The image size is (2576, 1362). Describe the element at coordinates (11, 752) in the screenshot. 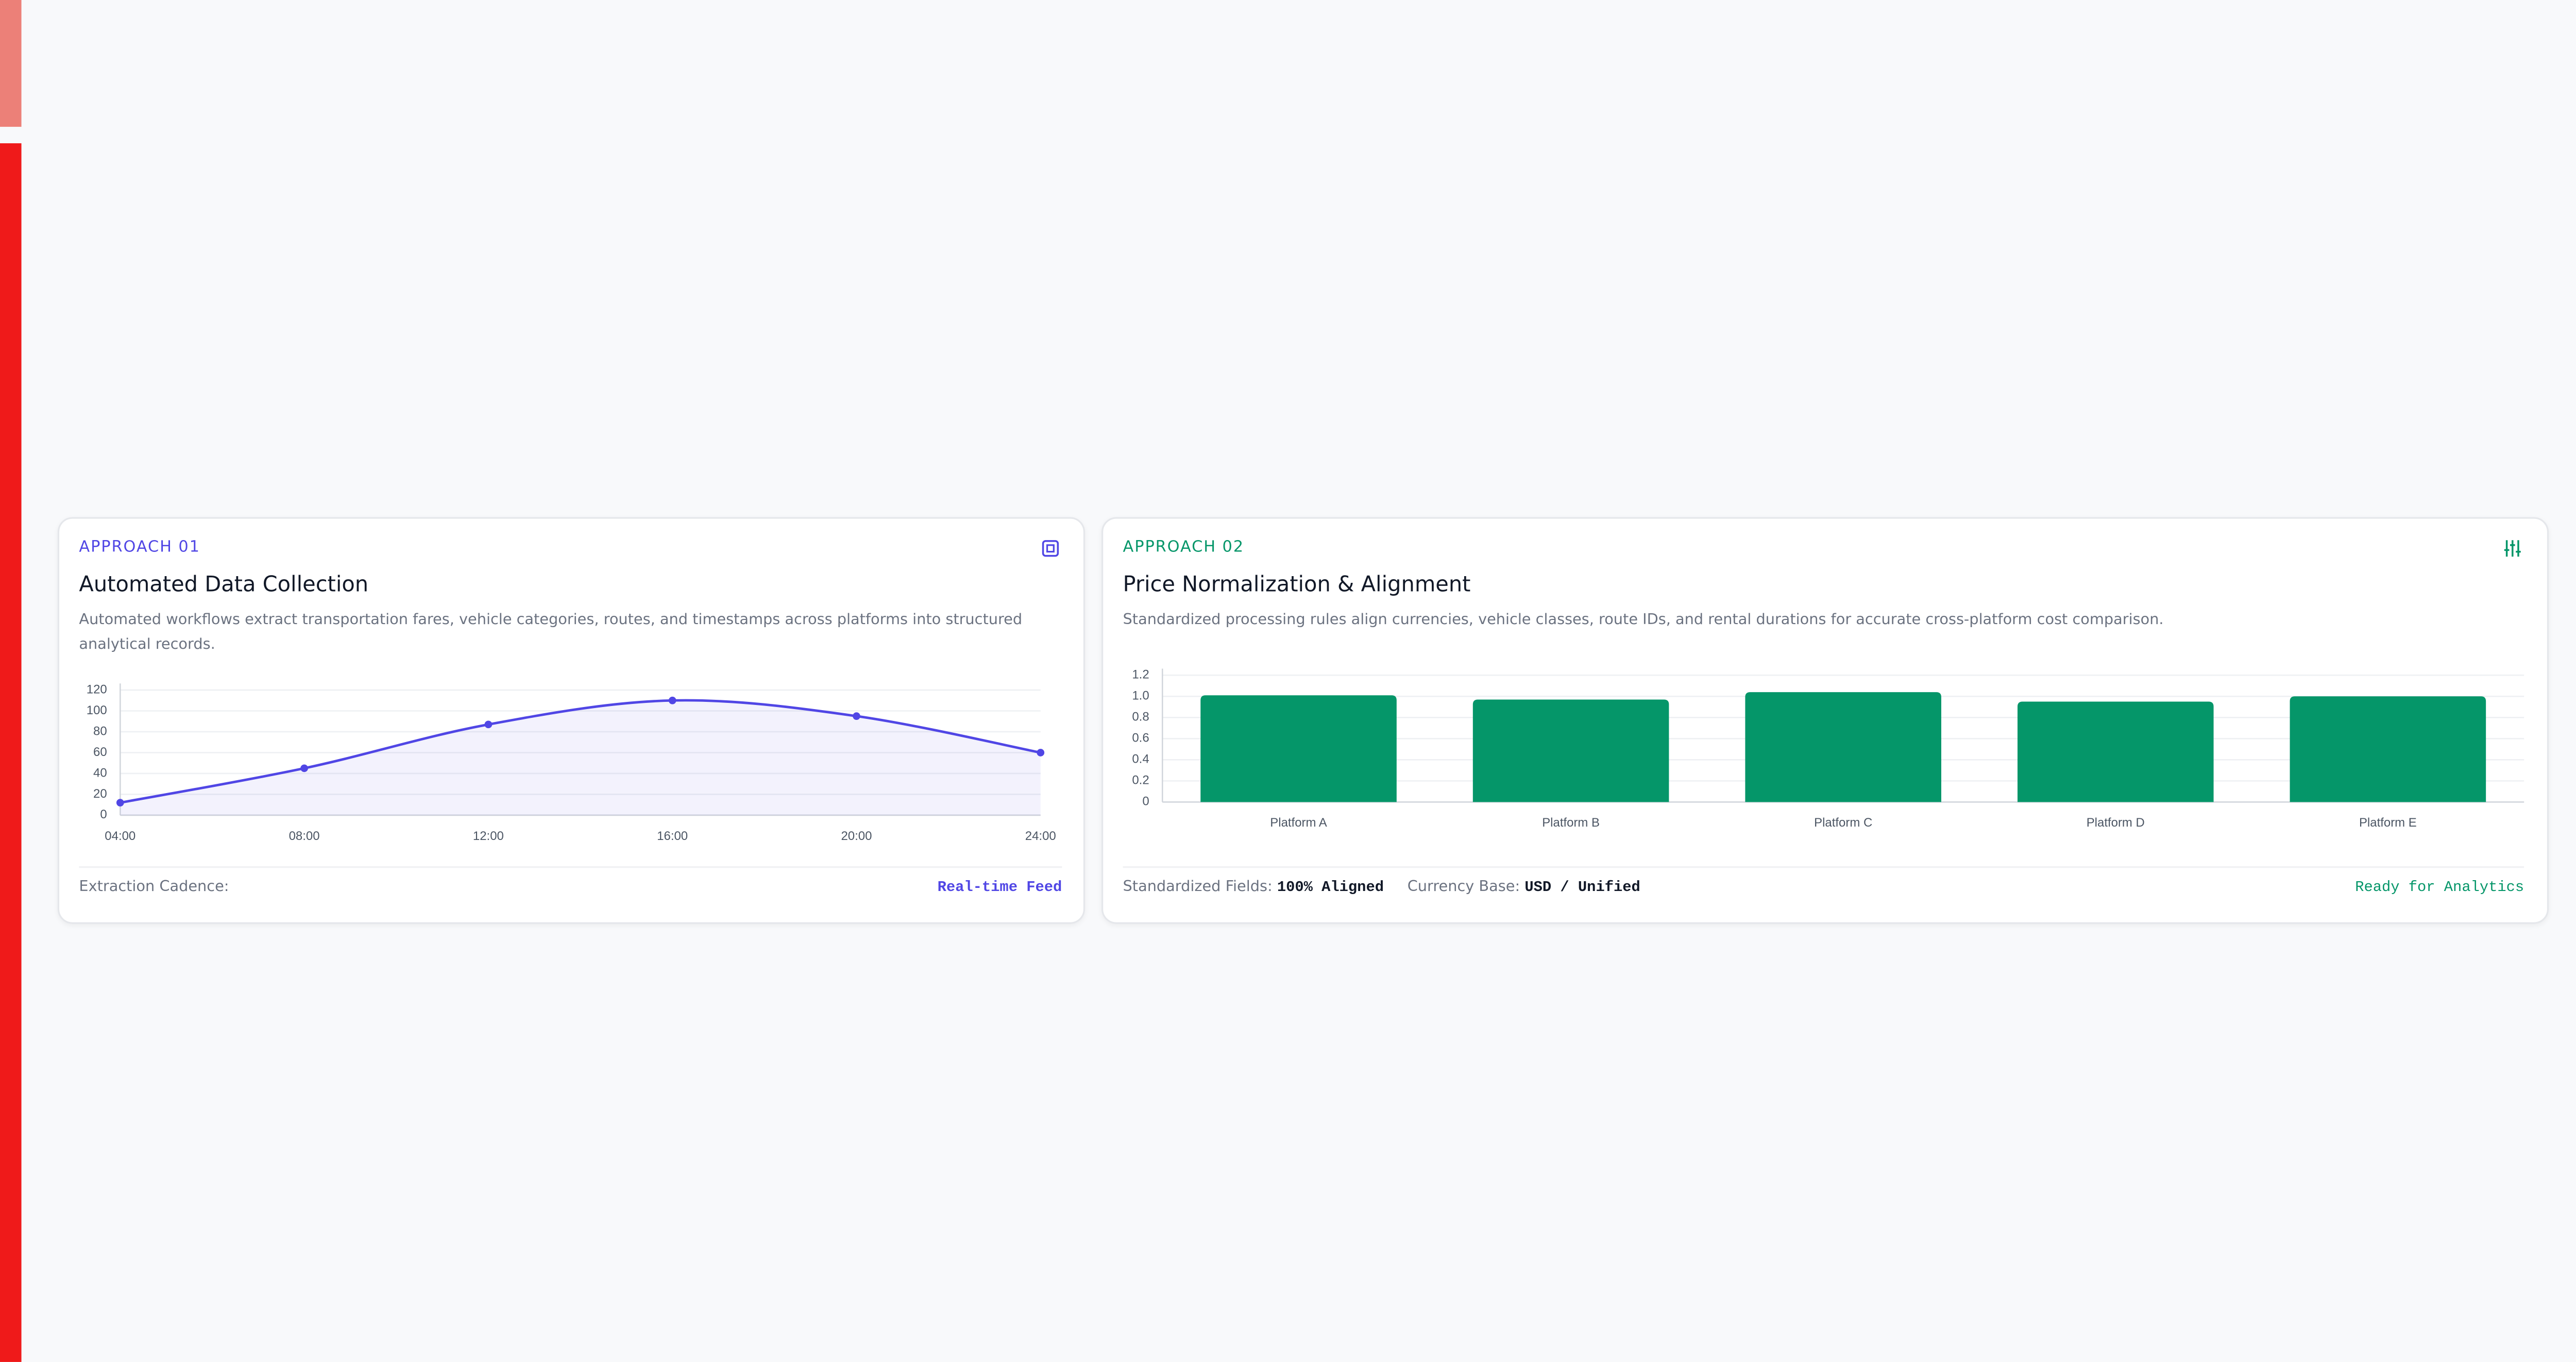

I see `side-bar` at that location.